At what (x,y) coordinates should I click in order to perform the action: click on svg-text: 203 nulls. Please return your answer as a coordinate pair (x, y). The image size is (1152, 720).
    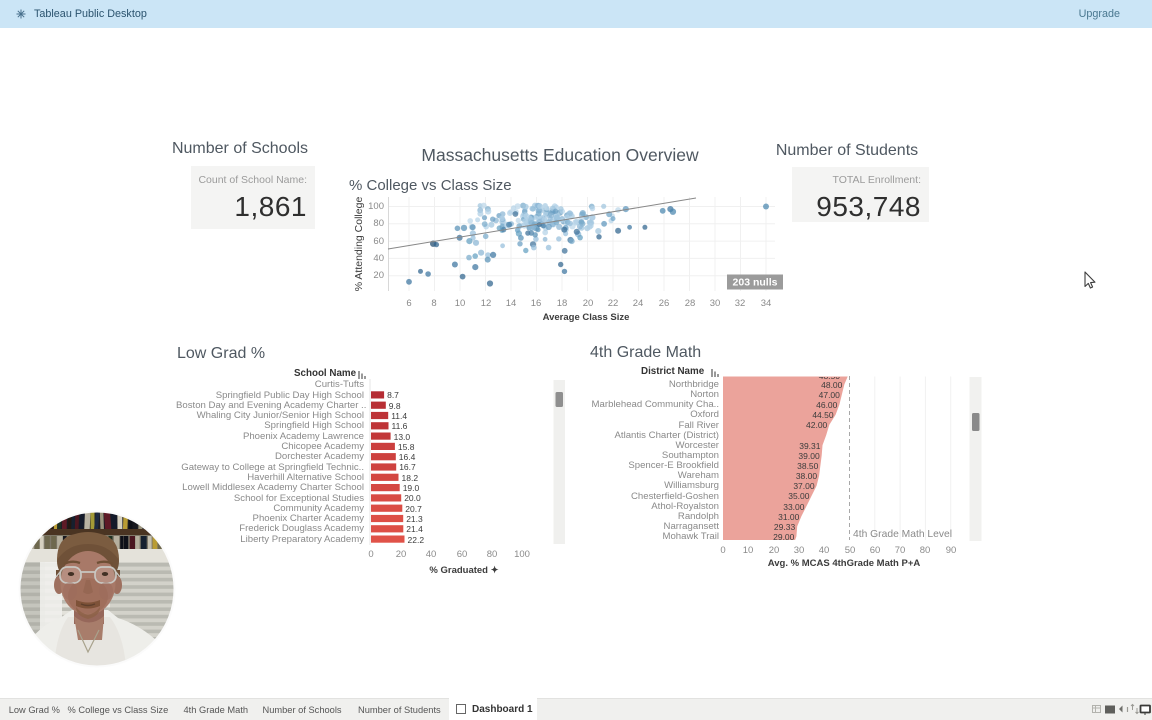
    Looking at the image, I should click on (755, 283).